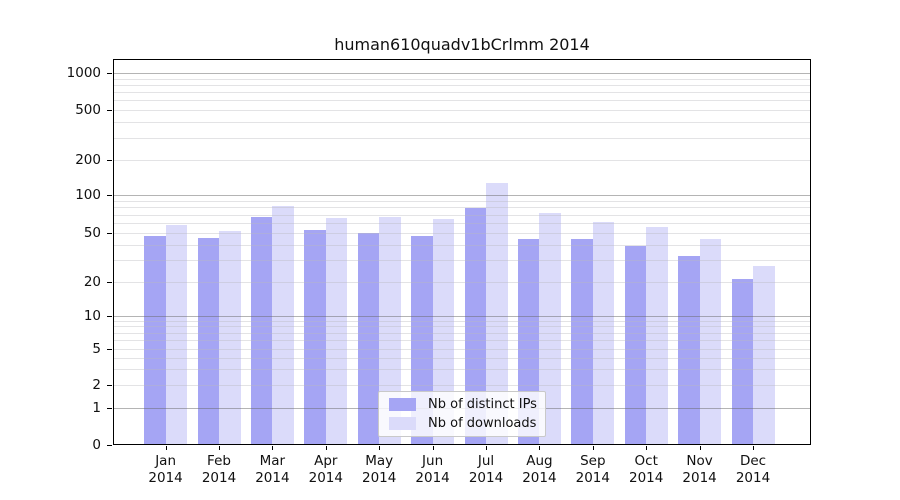  What do you see at coordinates (96, 385) in the screenshot?
I see `y-tick-label-2: 2` at bounding box center [96, 385].